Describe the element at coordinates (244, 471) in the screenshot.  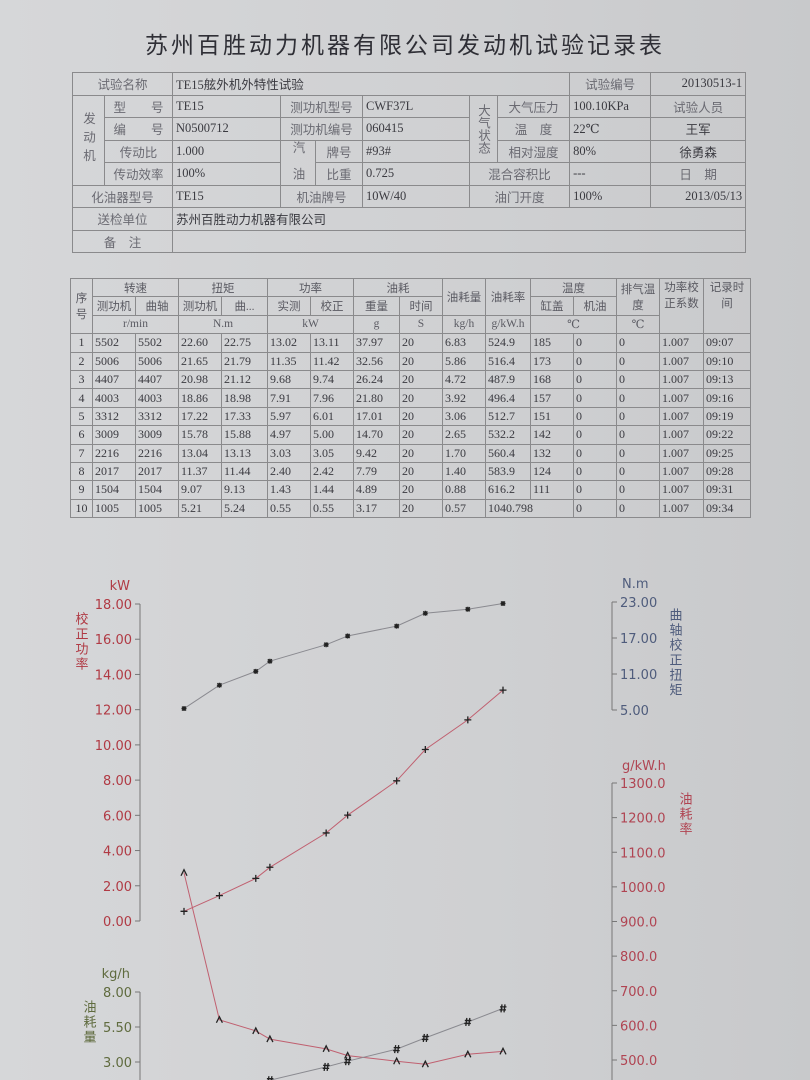
I see `table-cell: 11.44` at that location.